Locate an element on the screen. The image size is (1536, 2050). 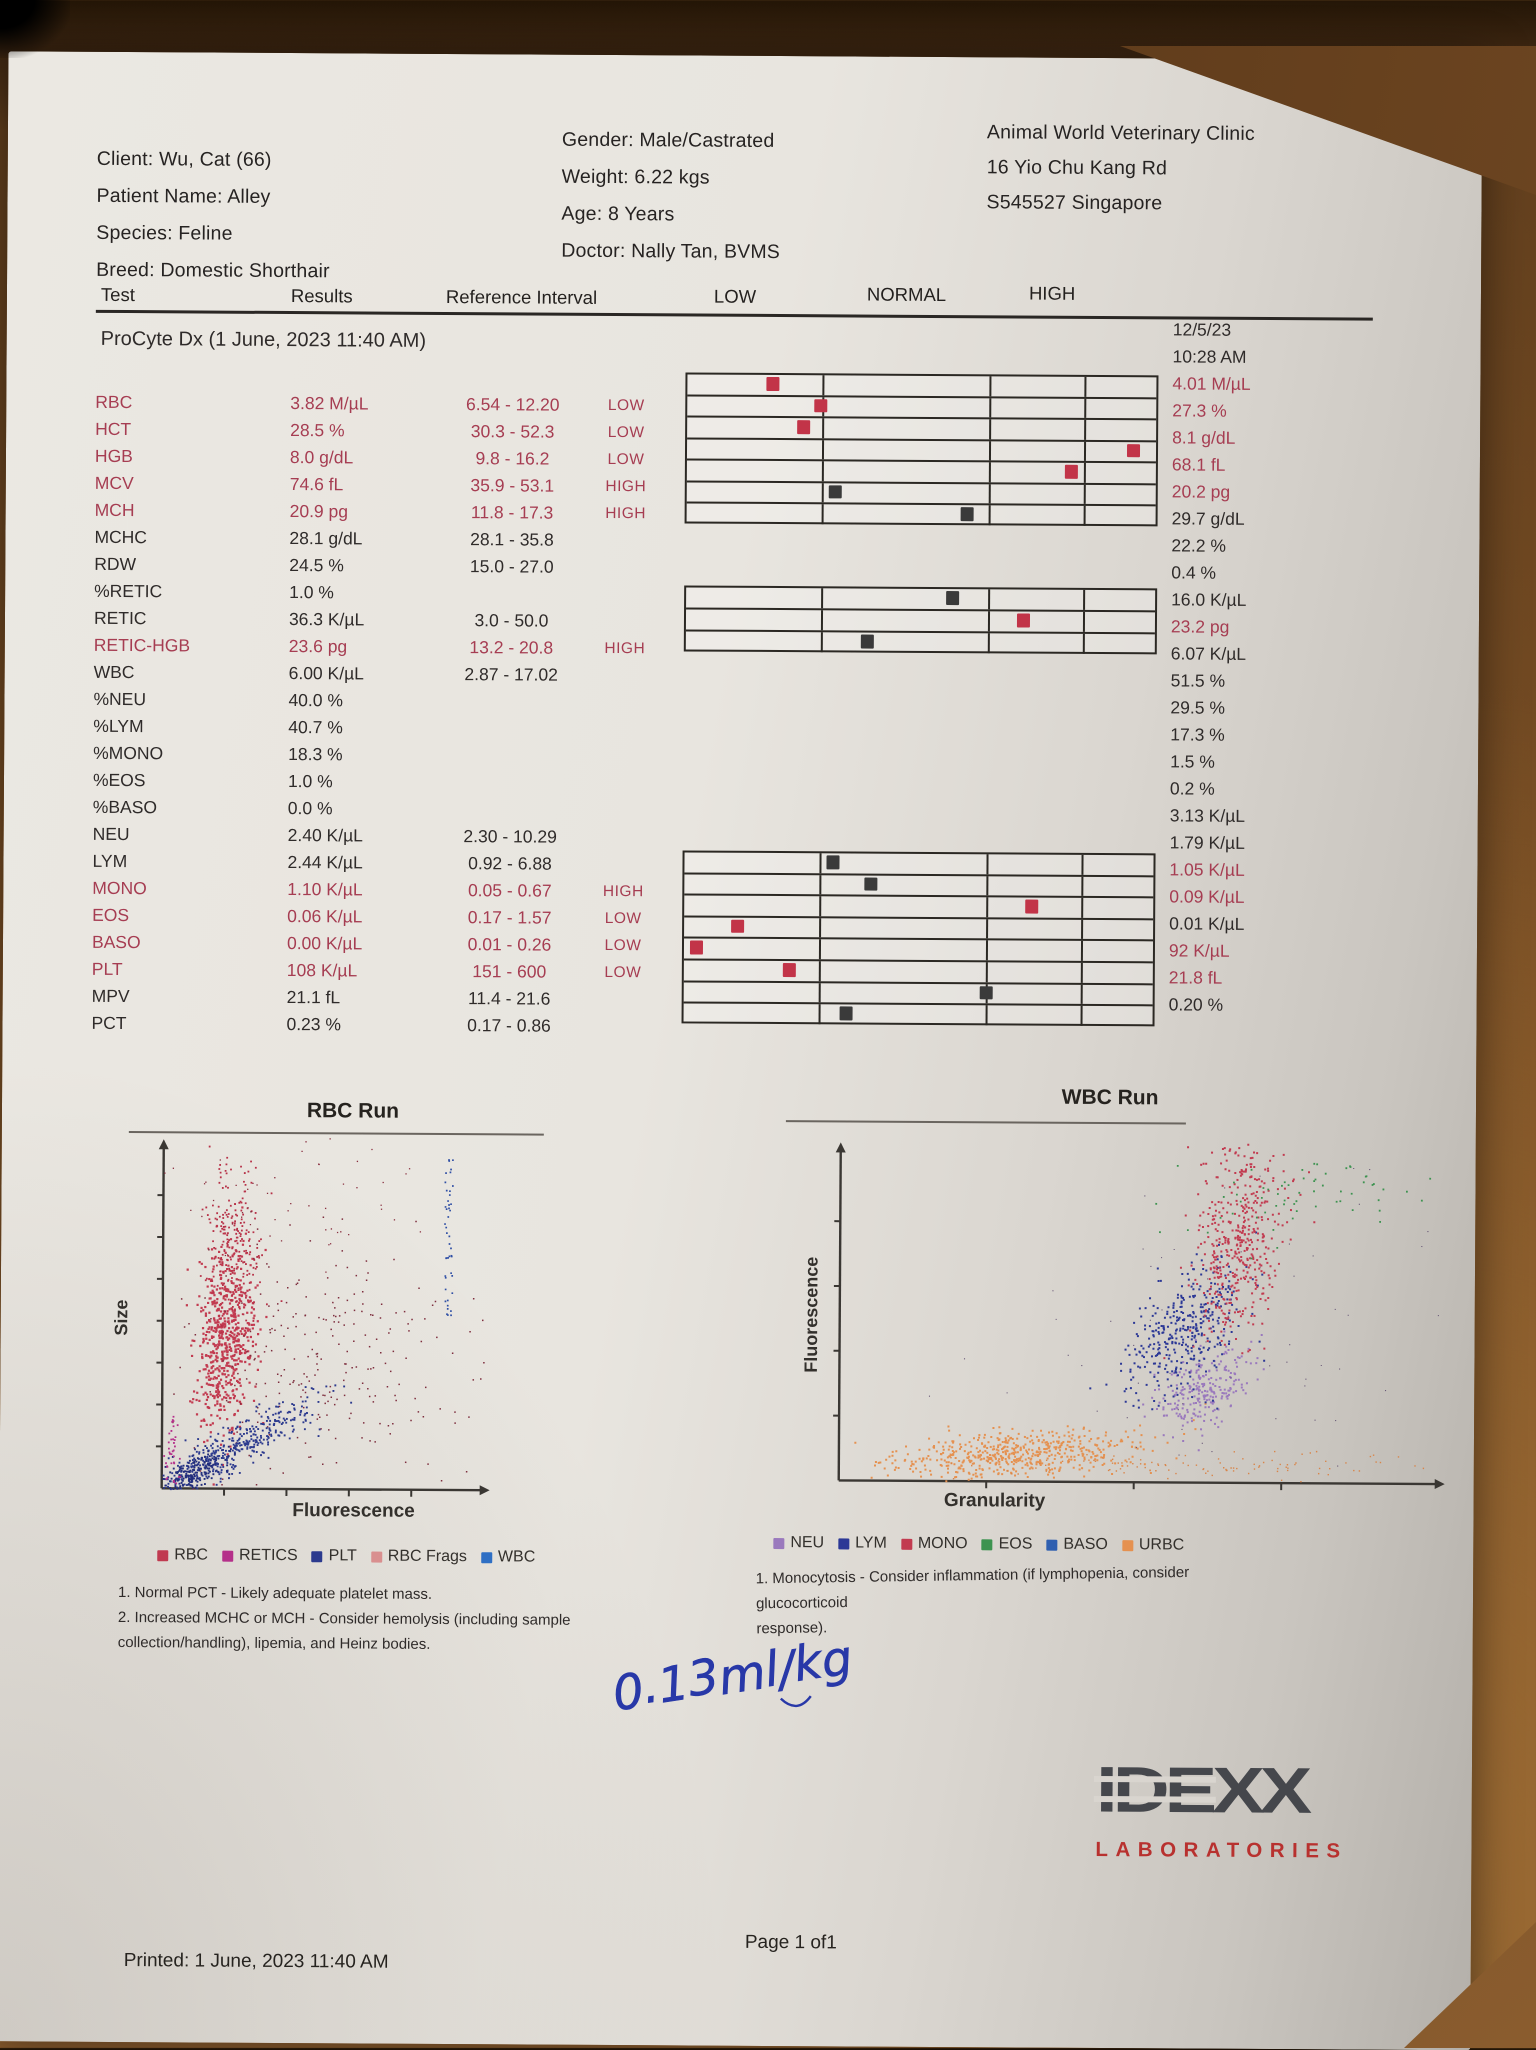
wbc-scatter-plot is located at coordinates (1140, 1316).